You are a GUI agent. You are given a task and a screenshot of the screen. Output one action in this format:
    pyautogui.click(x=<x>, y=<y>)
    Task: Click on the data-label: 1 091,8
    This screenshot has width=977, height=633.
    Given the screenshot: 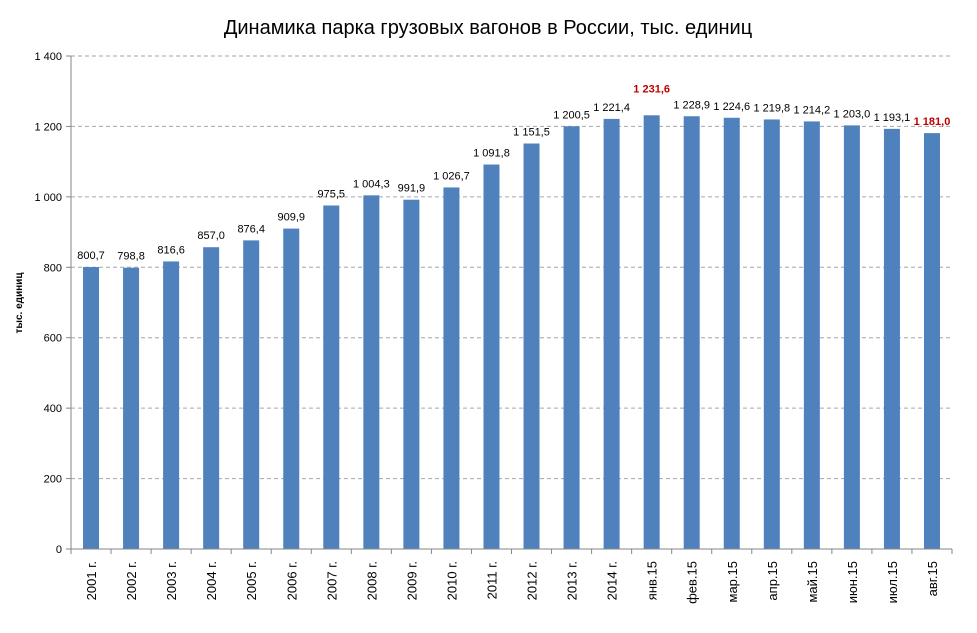 What is the action you would take?
    pyautogui.click(x=491, y=154)
    